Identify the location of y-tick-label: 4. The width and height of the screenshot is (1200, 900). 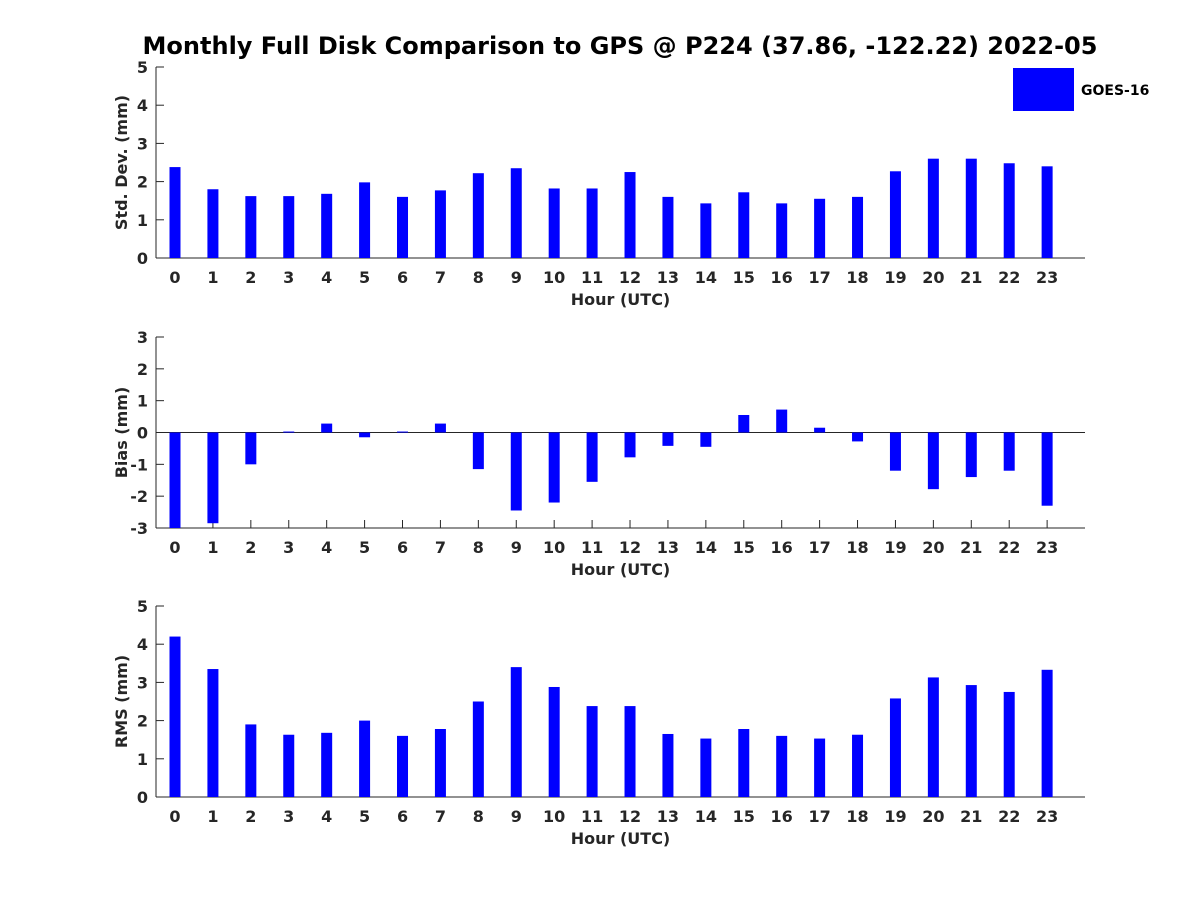
(142, 105).